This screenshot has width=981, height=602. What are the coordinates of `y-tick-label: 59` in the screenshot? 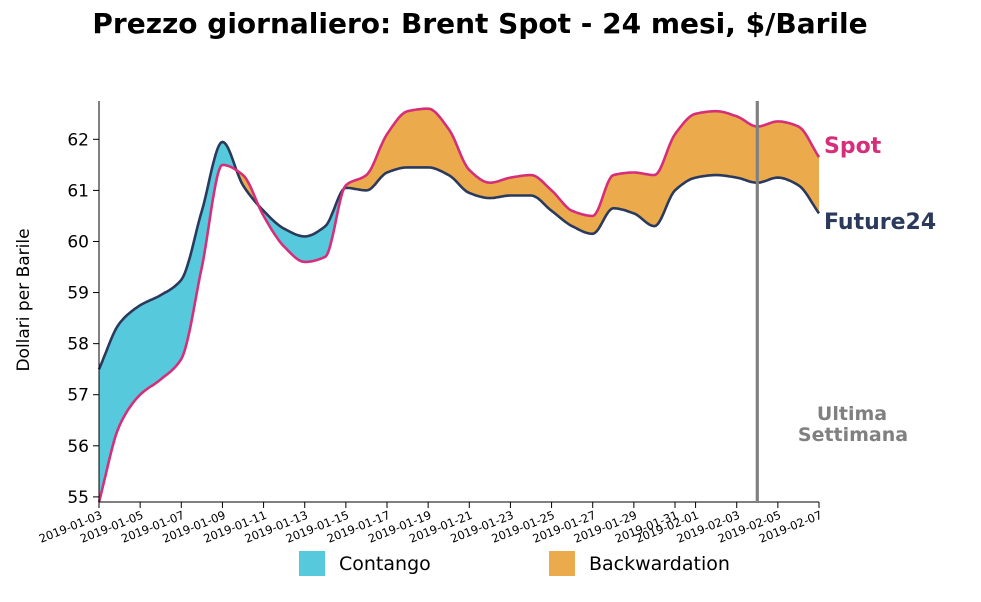 It's located at (78, 294).